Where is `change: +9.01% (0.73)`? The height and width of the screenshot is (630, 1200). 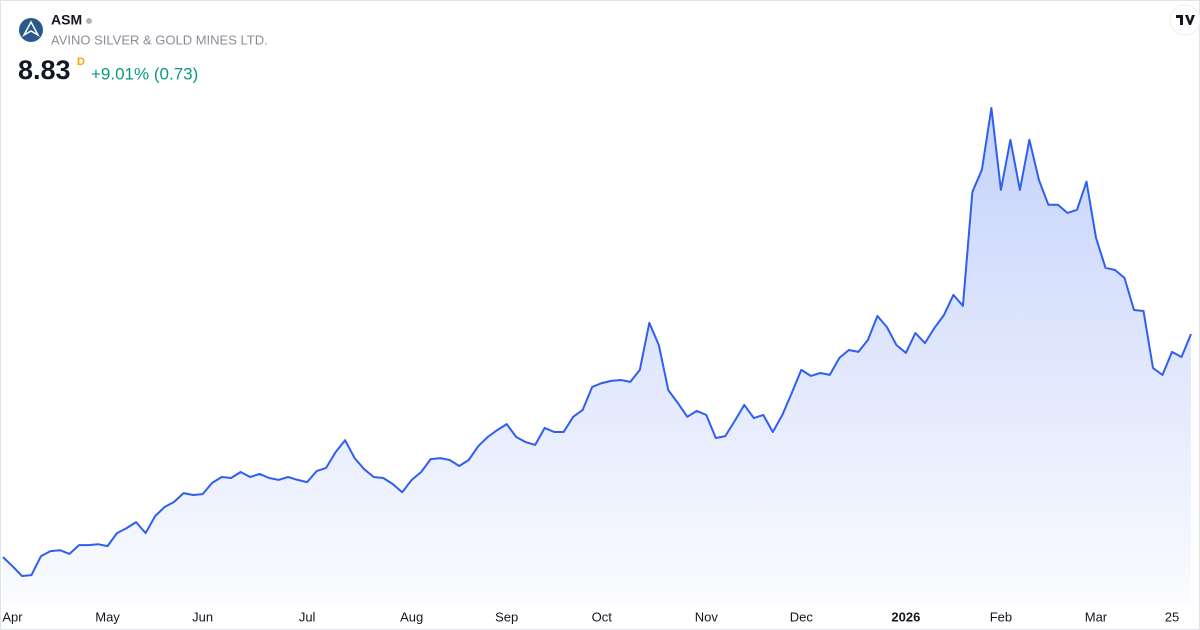
change: +9.01% (0.73) is located at coordinates (144, 73).